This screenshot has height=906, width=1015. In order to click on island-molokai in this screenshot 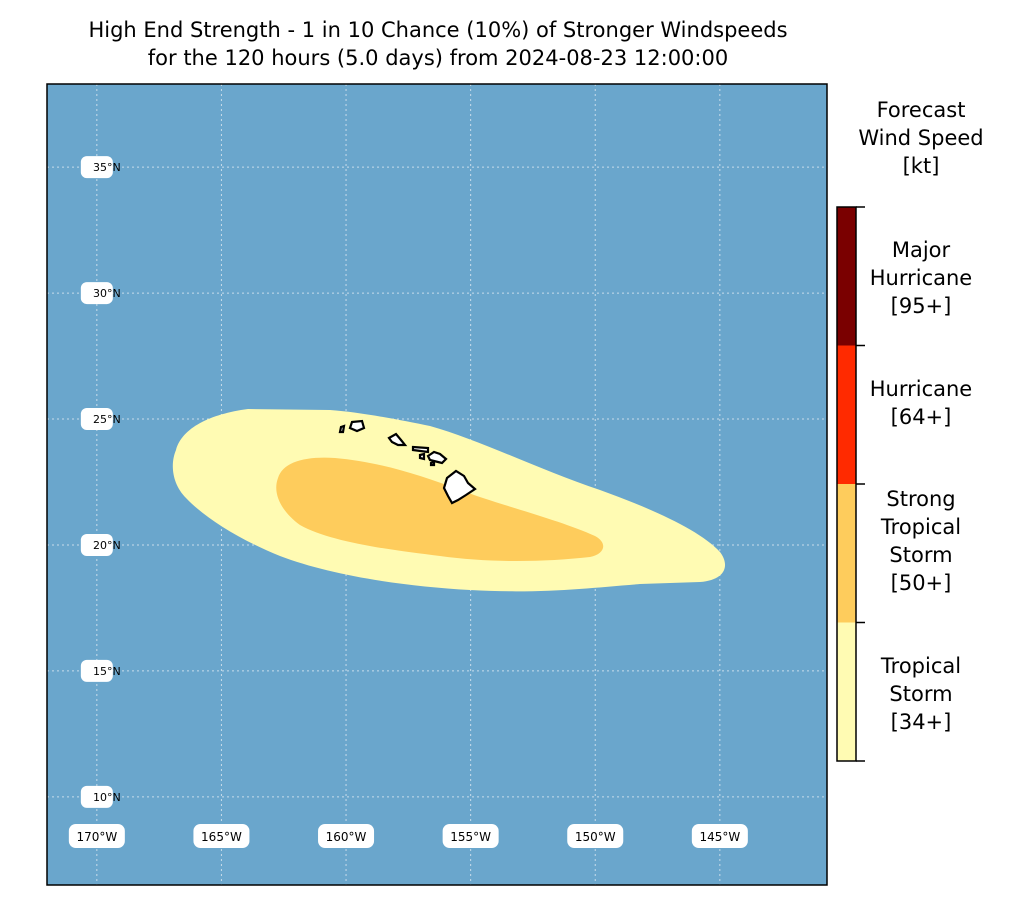, I will do `click(420, 449)`.